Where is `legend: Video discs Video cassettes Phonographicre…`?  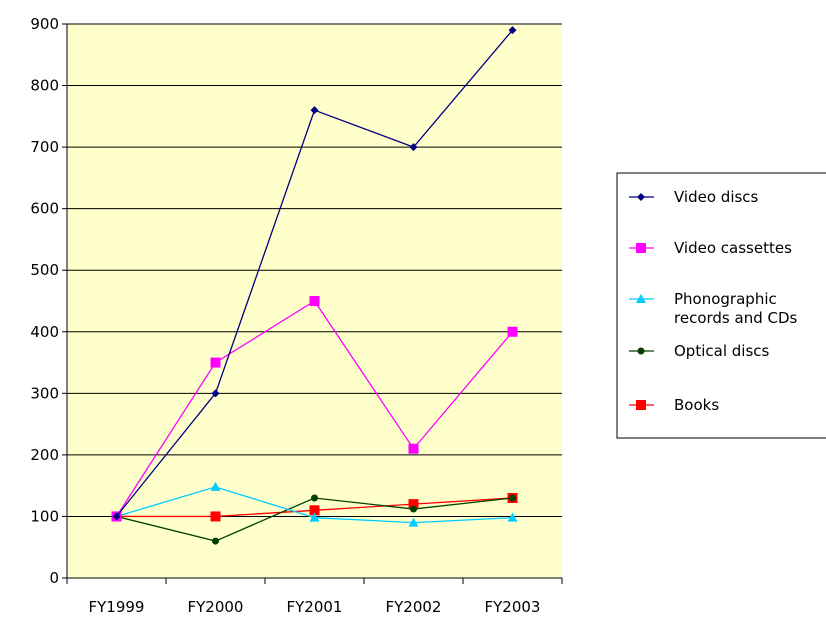
legend: Video discs Video cassettes Phonographicre… is located at coordinates (721, 305).